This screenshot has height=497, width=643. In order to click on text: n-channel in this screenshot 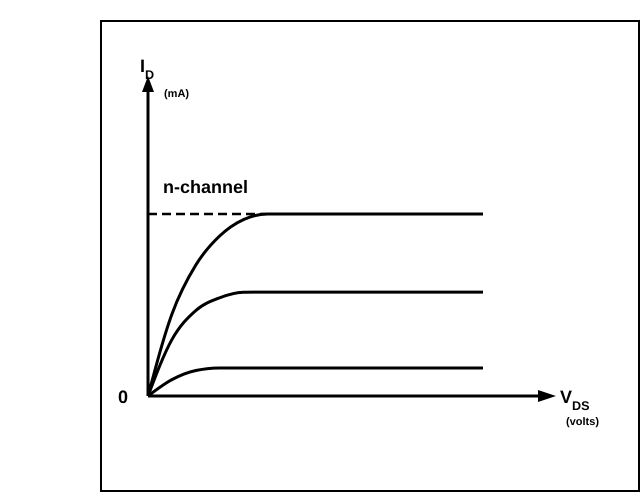, I will do `click(205, 187)`.